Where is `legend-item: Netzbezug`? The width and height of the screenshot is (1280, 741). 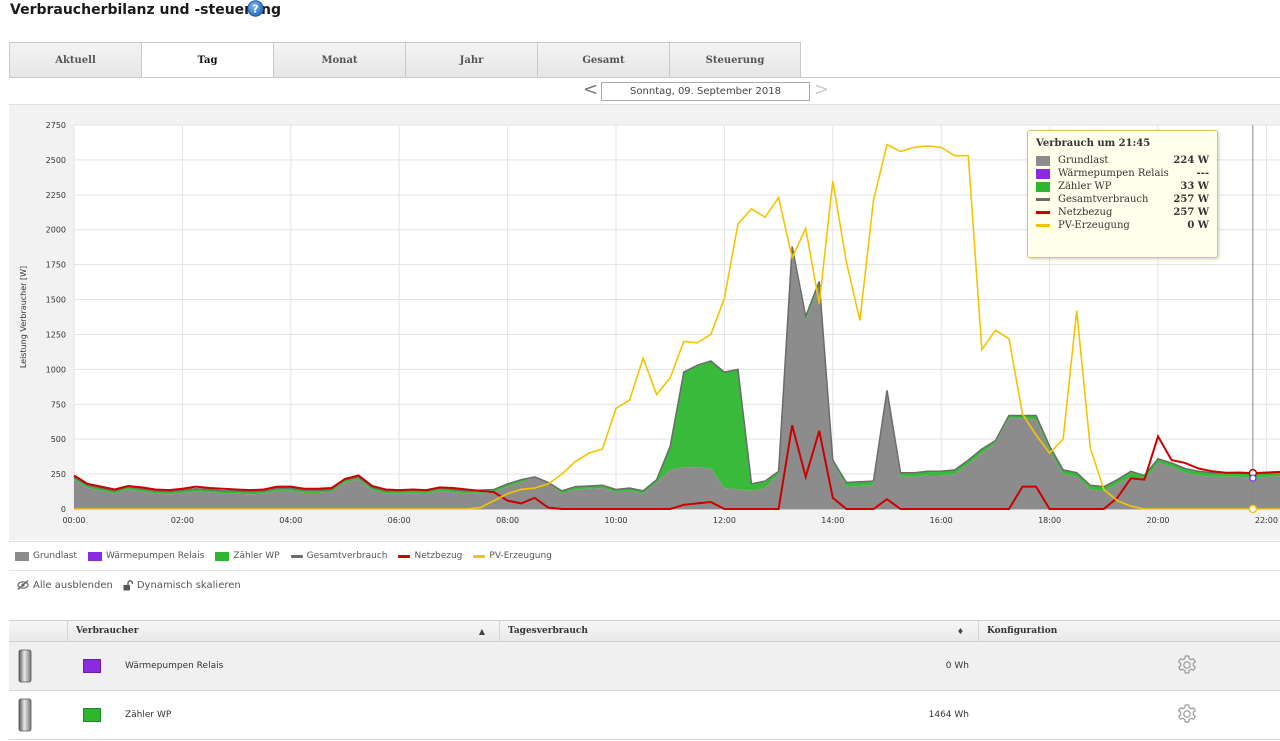 legend-item: Netzbezug is located at coordinates (430, 556).